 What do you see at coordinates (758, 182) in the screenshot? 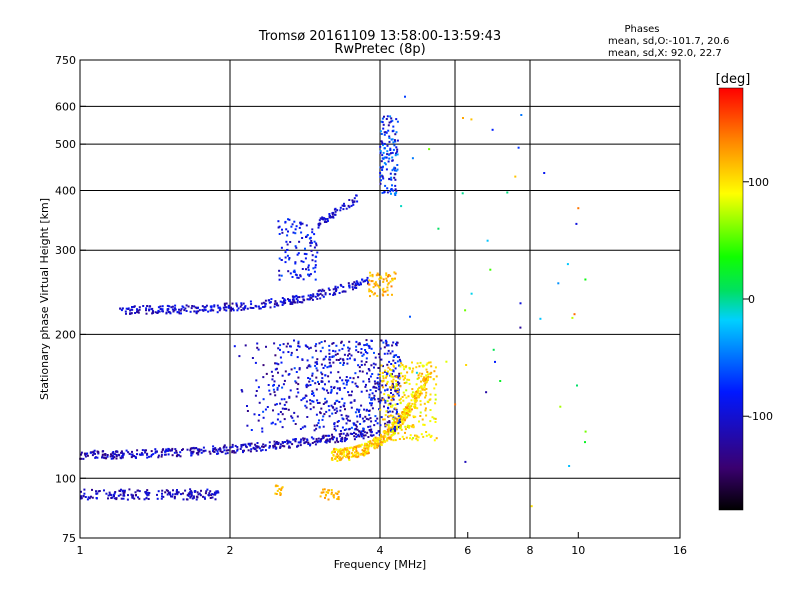
I see `colorbar-tick-label: 100` at bounding box center [758, 182].